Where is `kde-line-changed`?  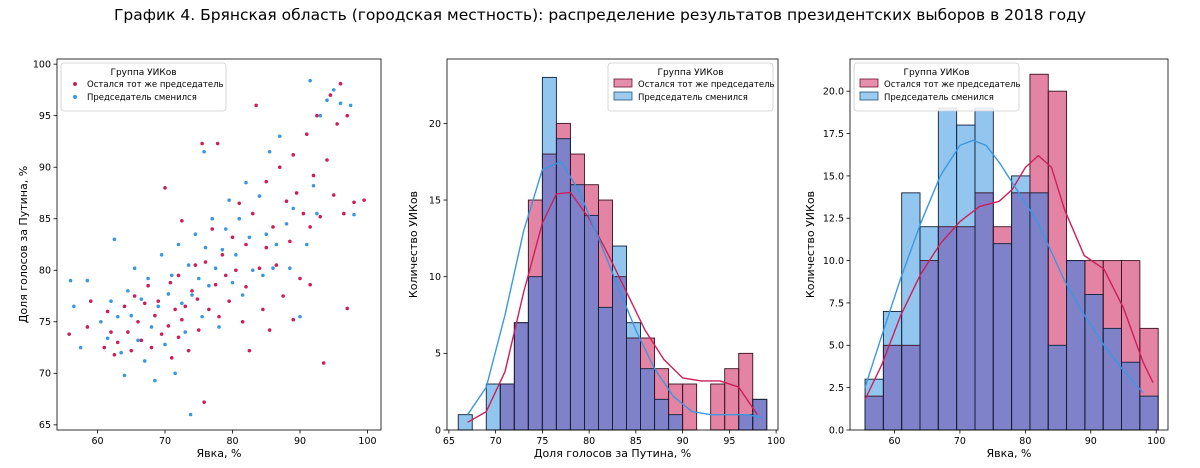
kde-line-changed is located at coordinates (615, 290).